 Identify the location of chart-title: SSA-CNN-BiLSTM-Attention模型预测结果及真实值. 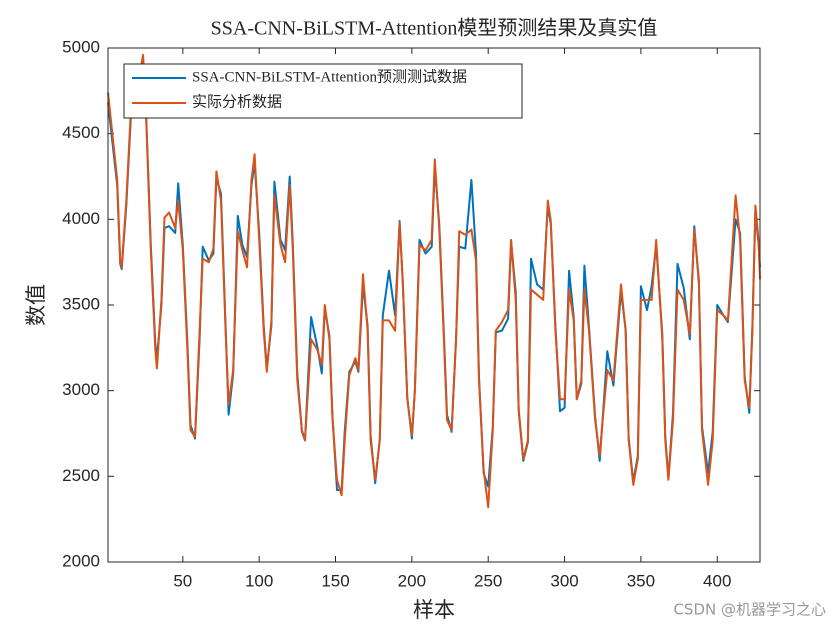
(434, 28).